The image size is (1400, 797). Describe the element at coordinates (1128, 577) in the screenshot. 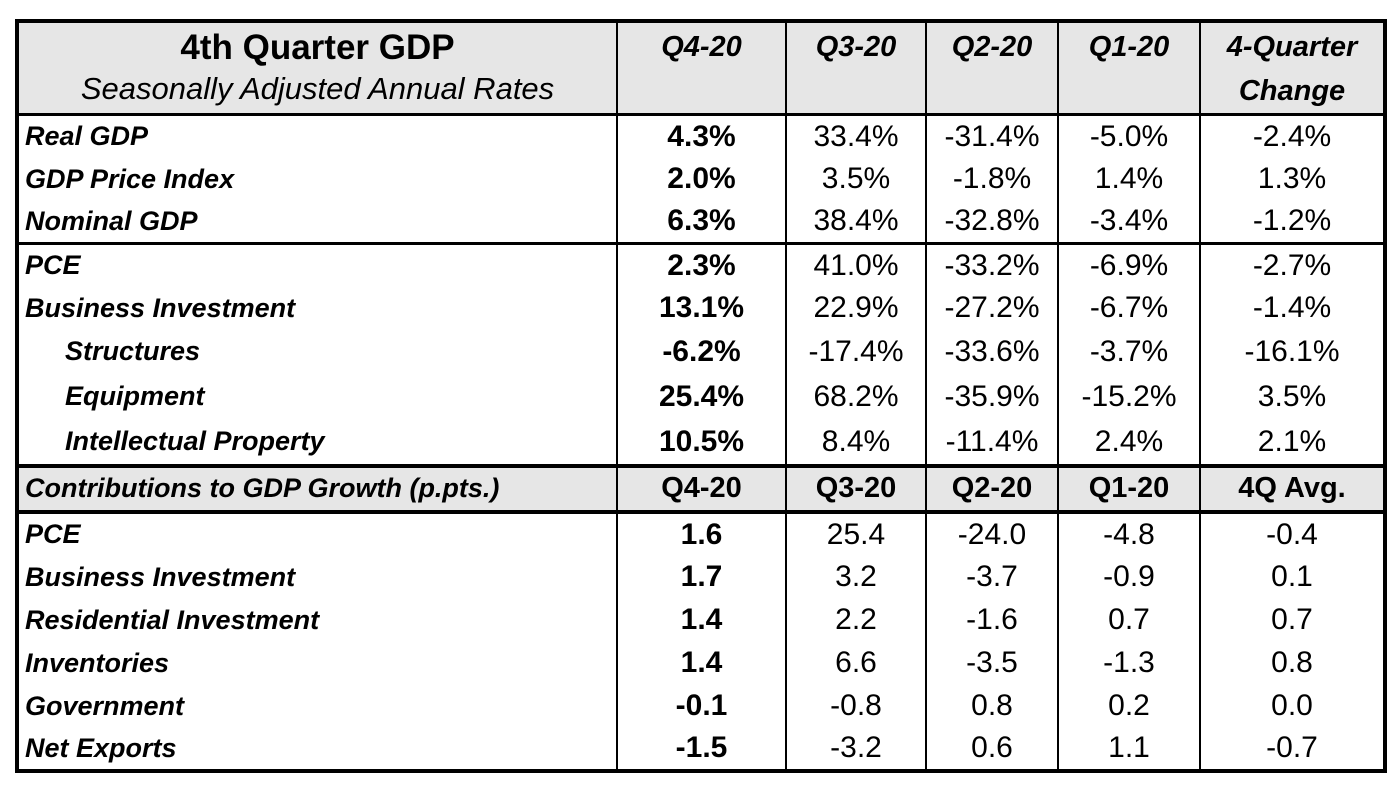

I see `cell-value: -0.9` at that location.